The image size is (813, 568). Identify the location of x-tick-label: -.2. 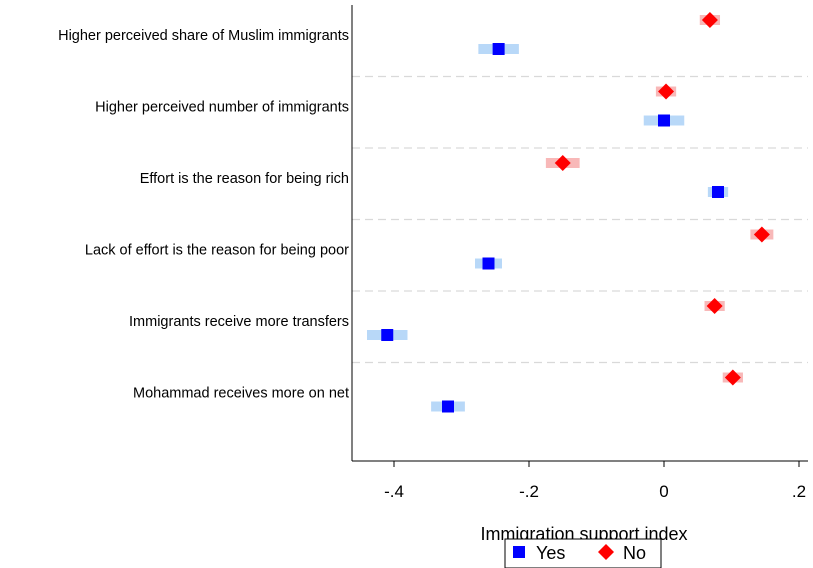
(529, 491).